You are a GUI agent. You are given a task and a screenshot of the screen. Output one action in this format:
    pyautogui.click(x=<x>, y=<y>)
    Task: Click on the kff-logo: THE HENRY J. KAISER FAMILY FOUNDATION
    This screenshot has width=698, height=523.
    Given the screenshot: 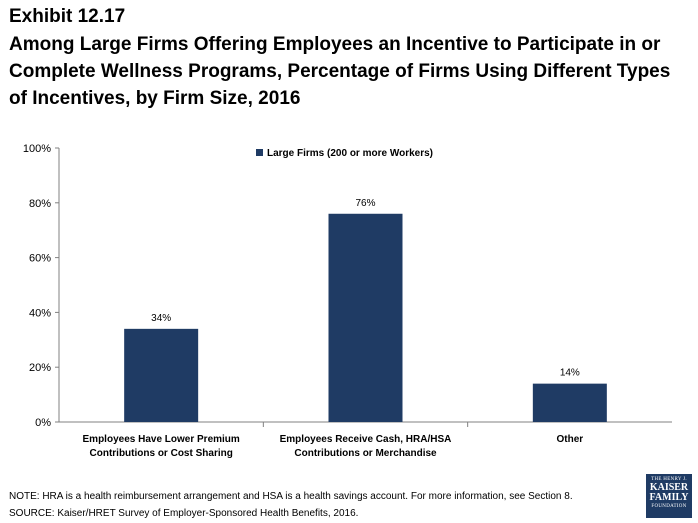 What is the action you would take?
    pyautogui.click(x=669, y=496)
    